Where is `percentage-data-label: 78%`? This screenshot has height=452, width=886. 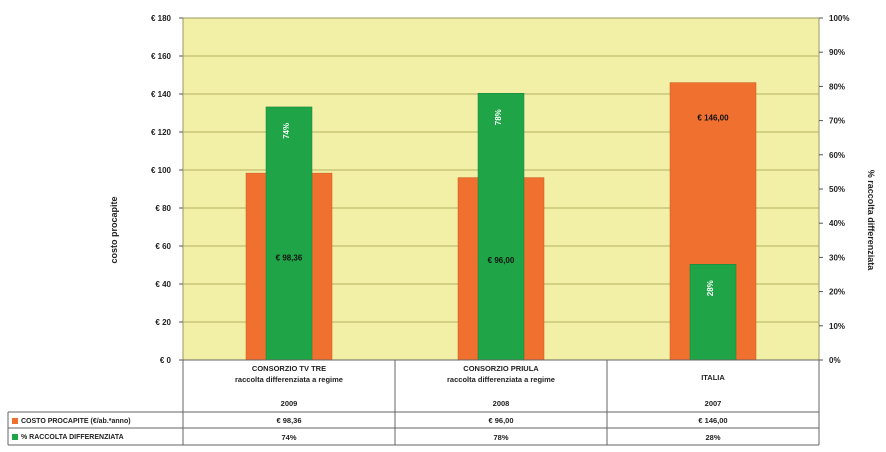
percentage-data-label: 78% is located at coordinates (498, 117).